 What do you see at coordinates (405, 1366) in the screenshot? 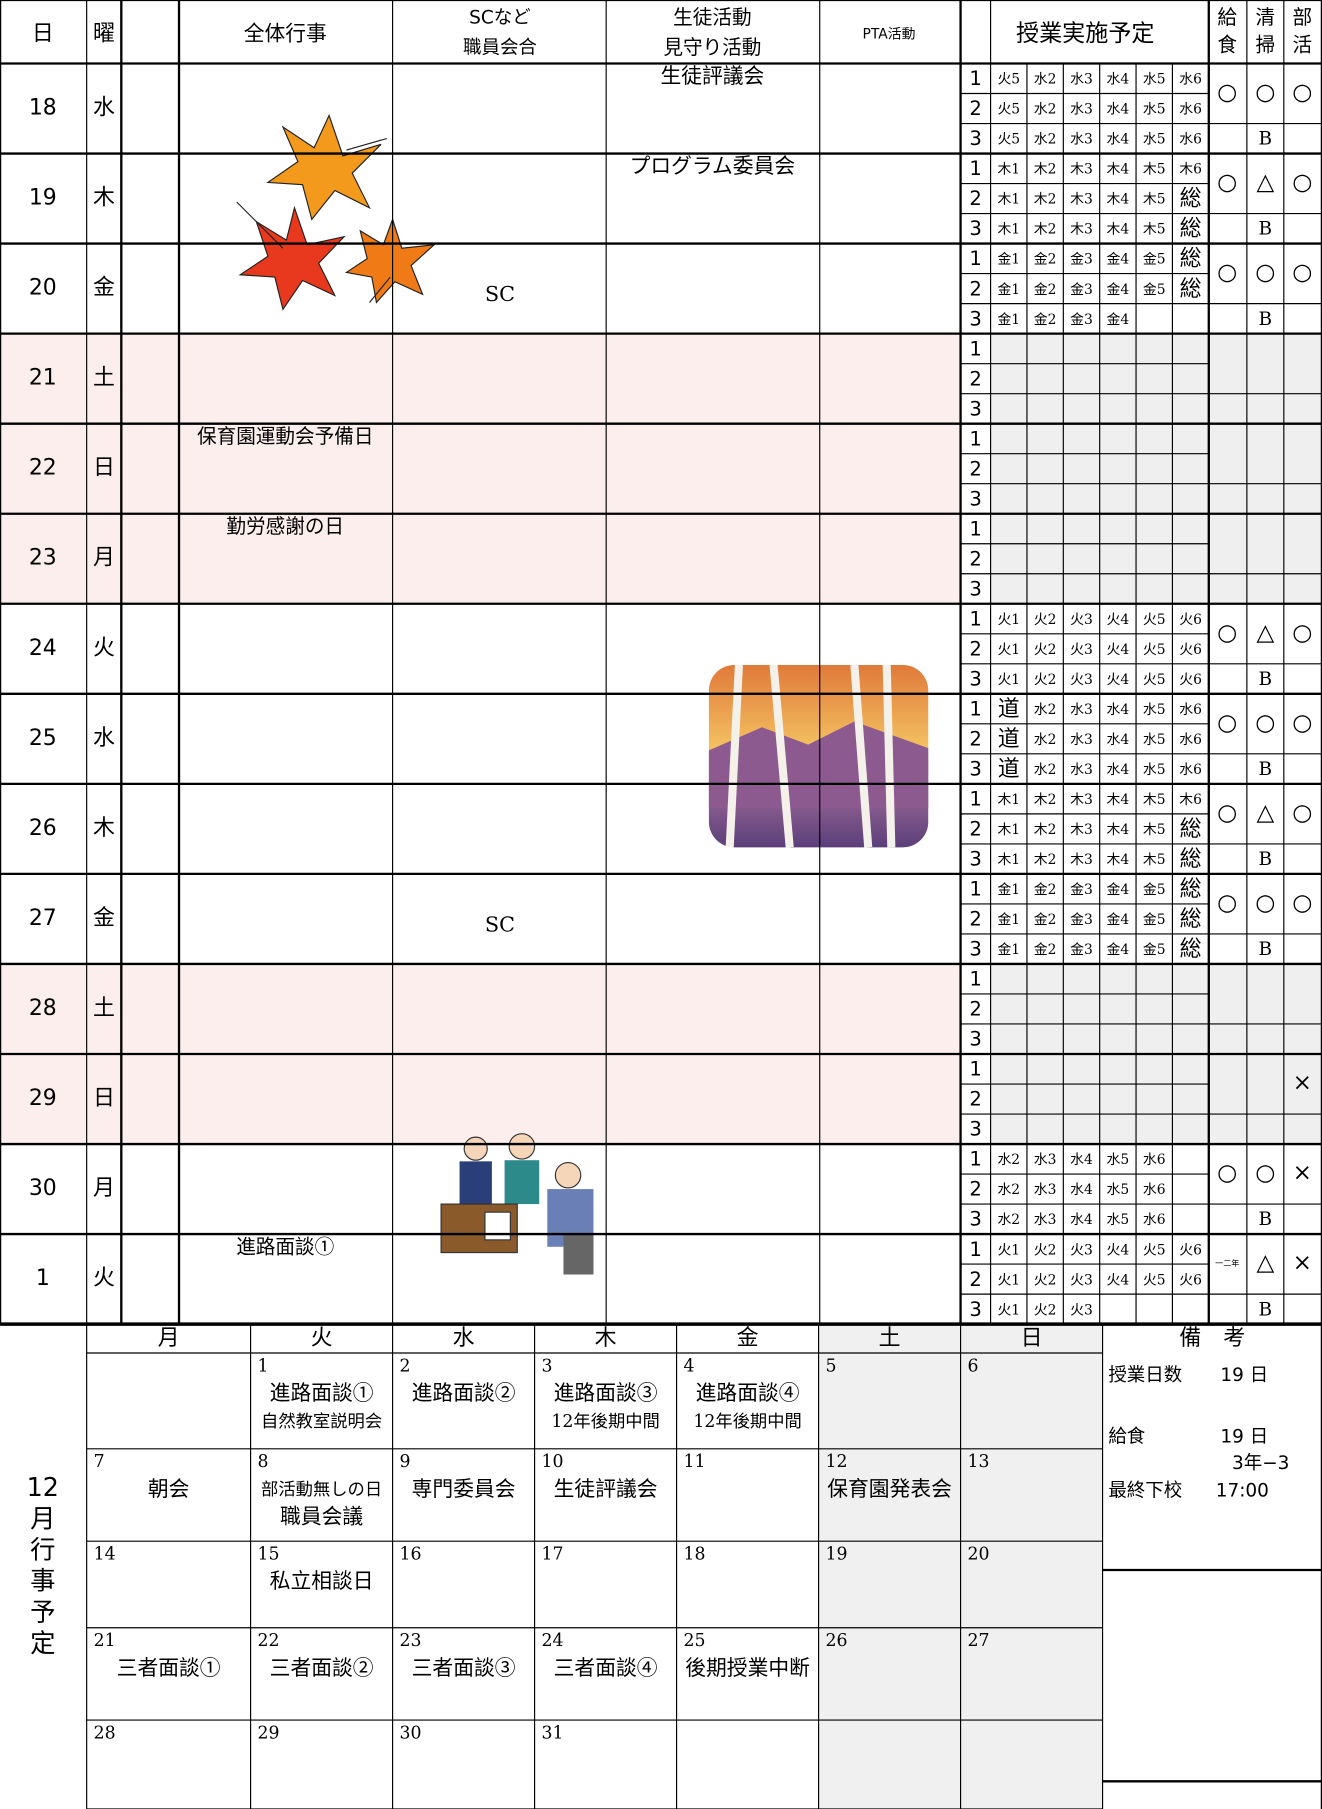
I see `calendar-date: 2` at bounding box center [405, 1366].